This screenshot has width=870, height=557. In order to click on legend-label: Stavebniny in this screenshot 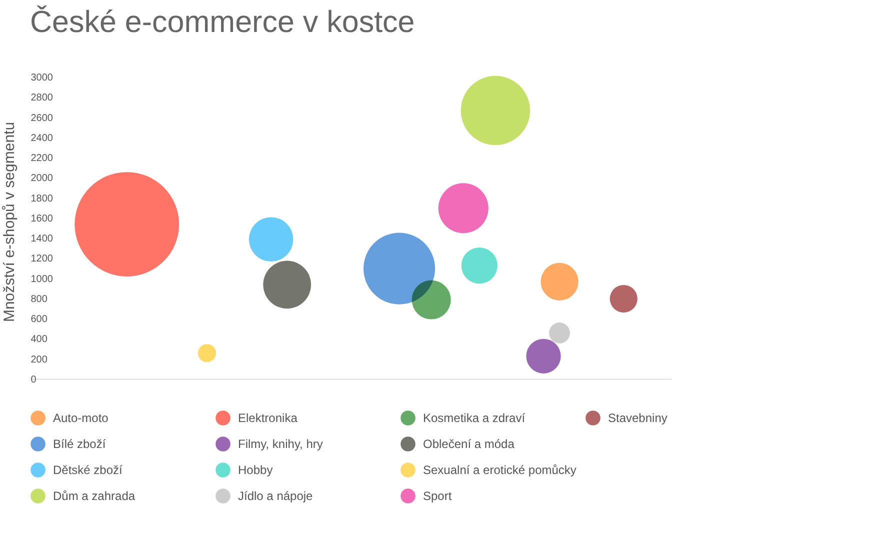, I will do `click(638, 418)`.